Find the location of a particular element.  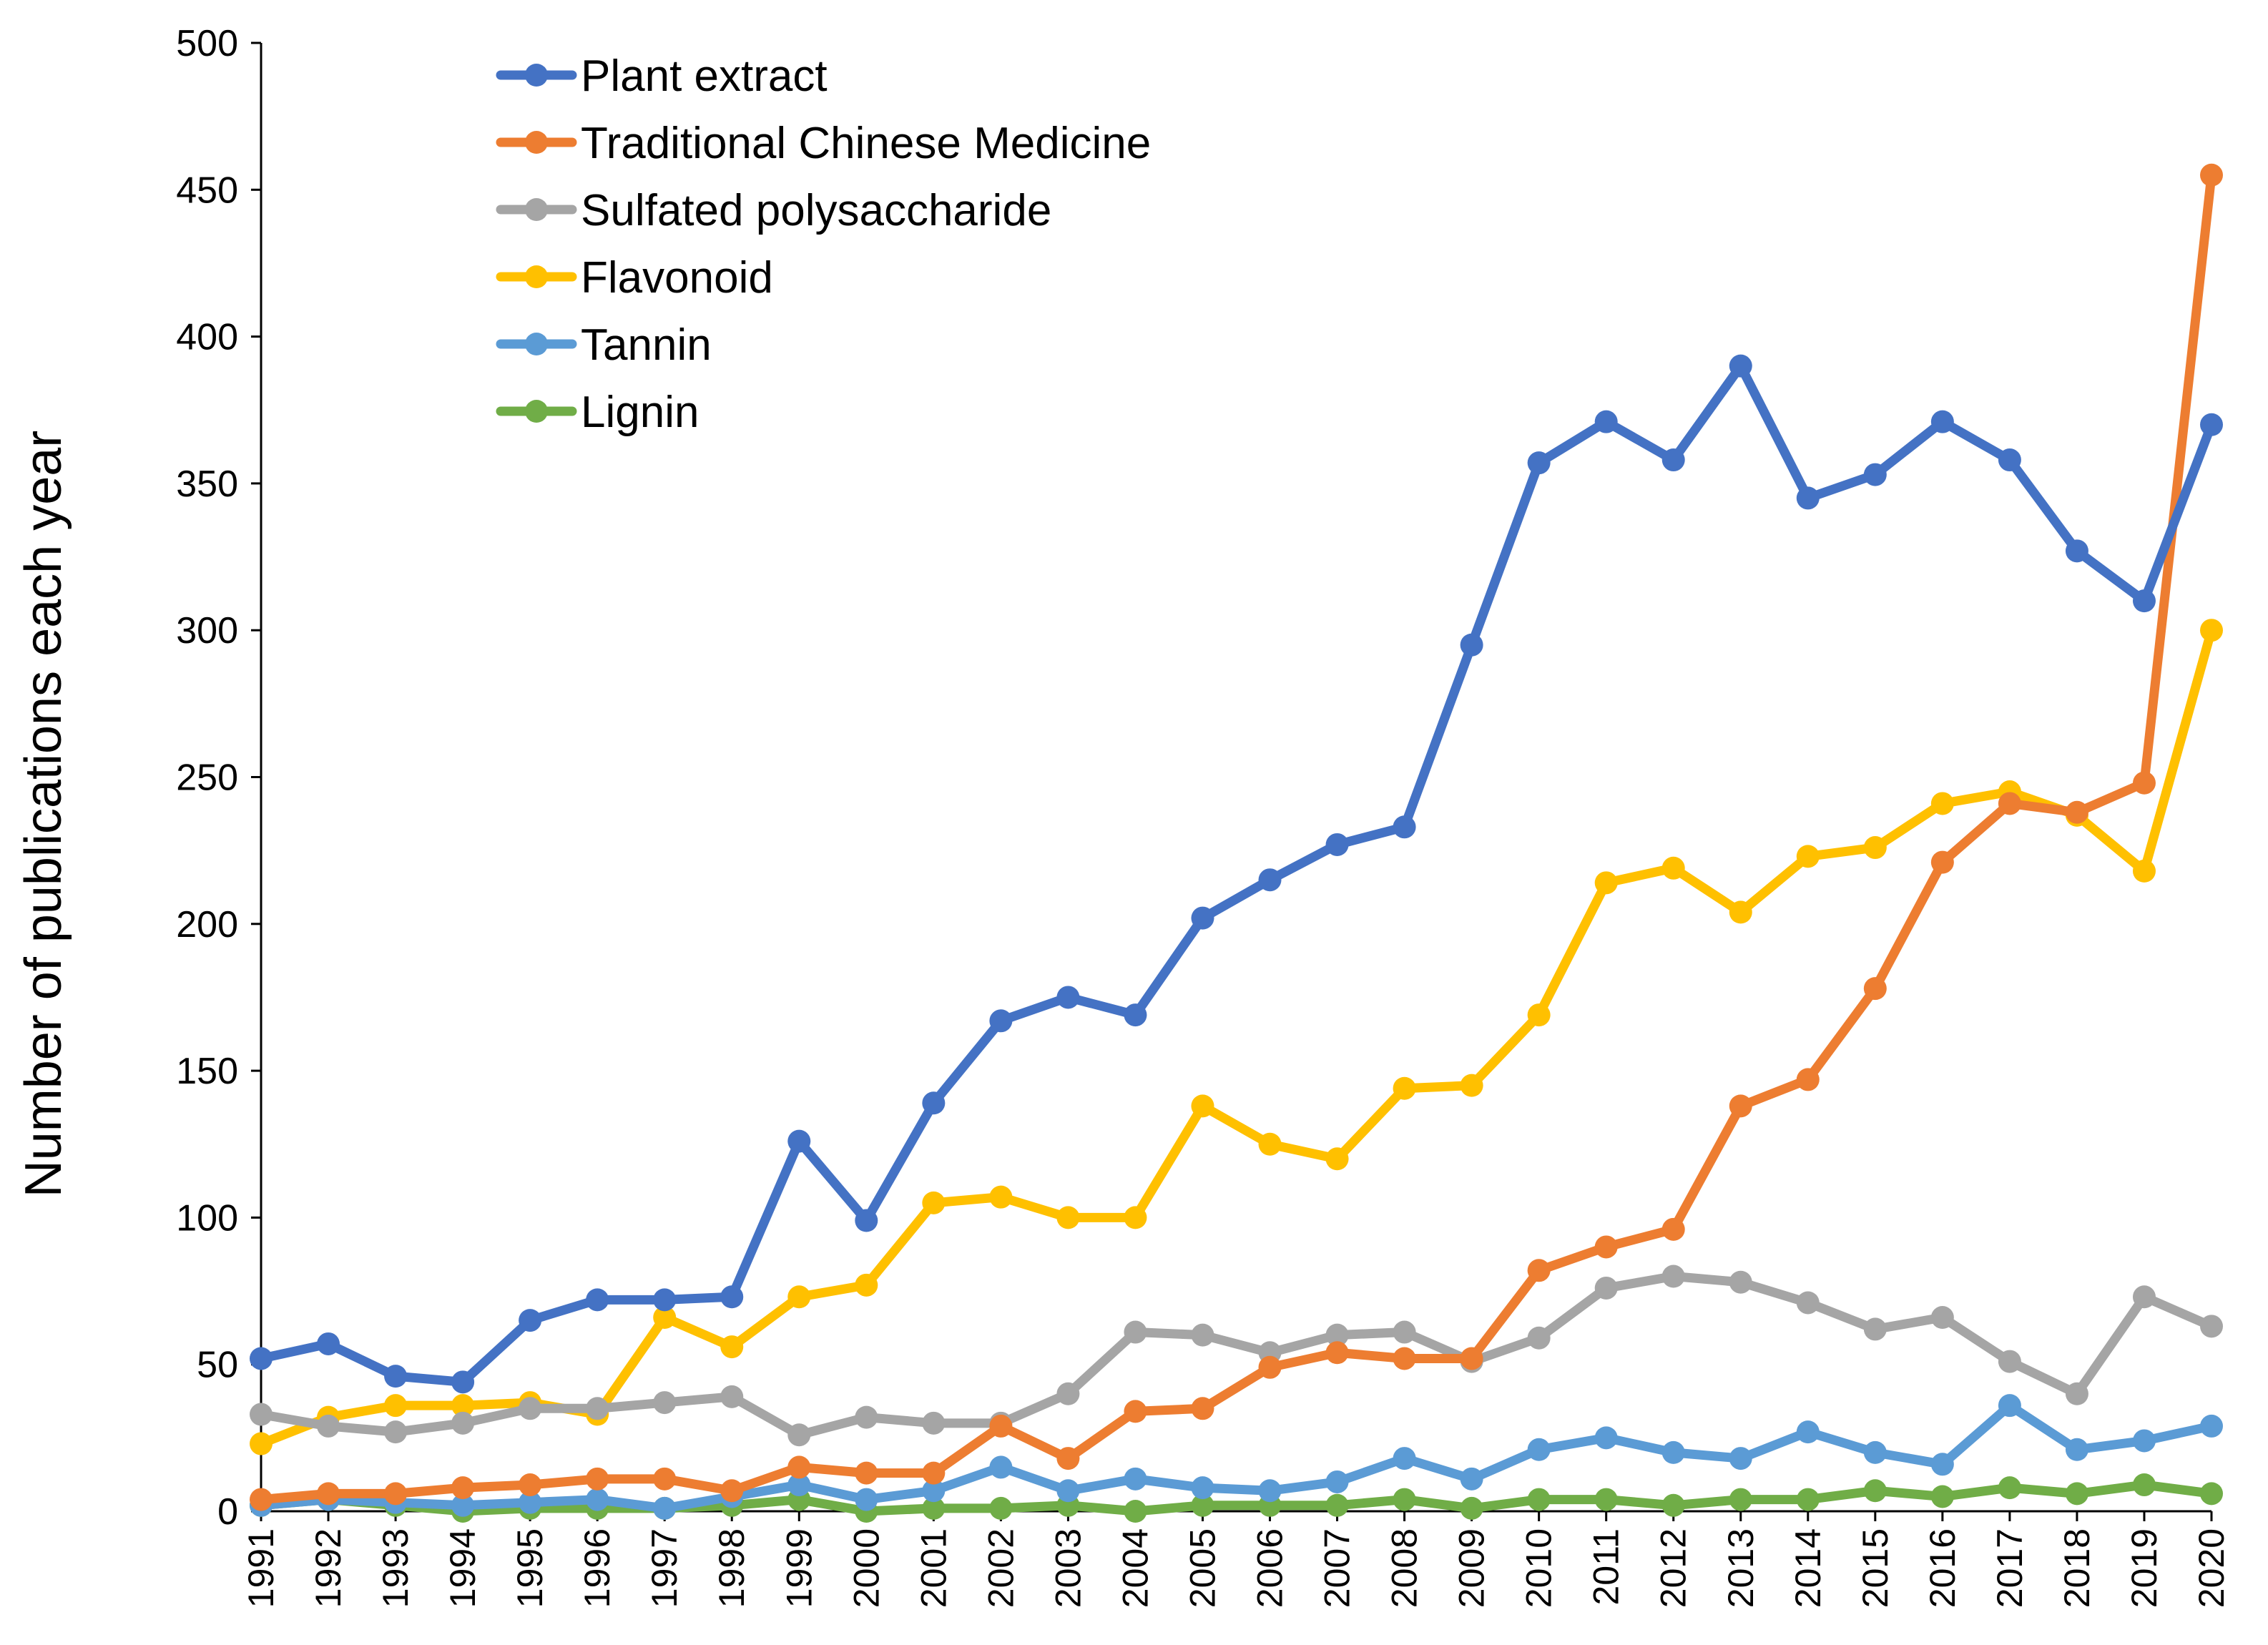

x-tick-label: 1993 is located at coordinates (395, 1568).